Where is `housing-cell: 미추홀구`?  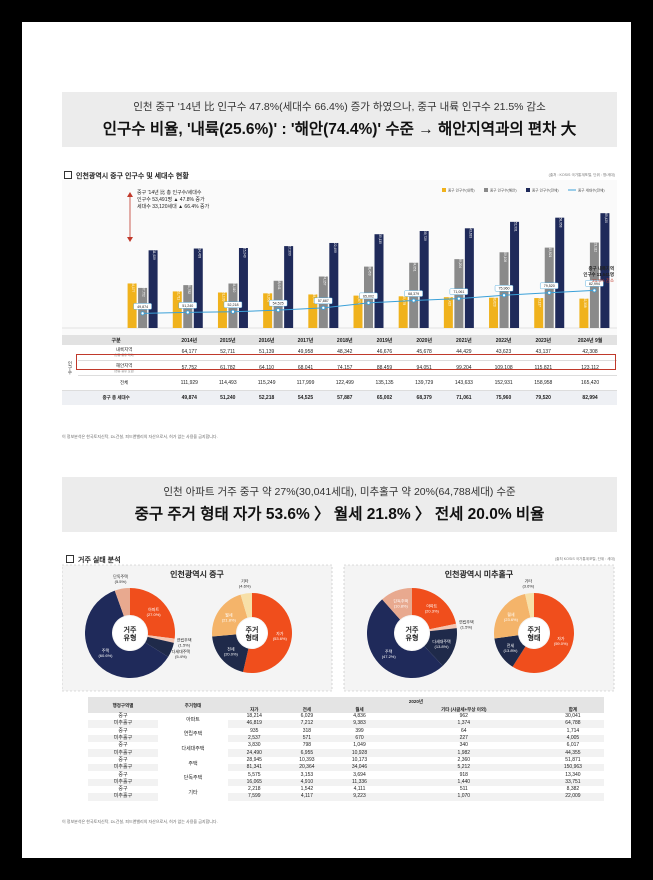 housing-cell: 미추홀구 is located at coordinates (123, 782).